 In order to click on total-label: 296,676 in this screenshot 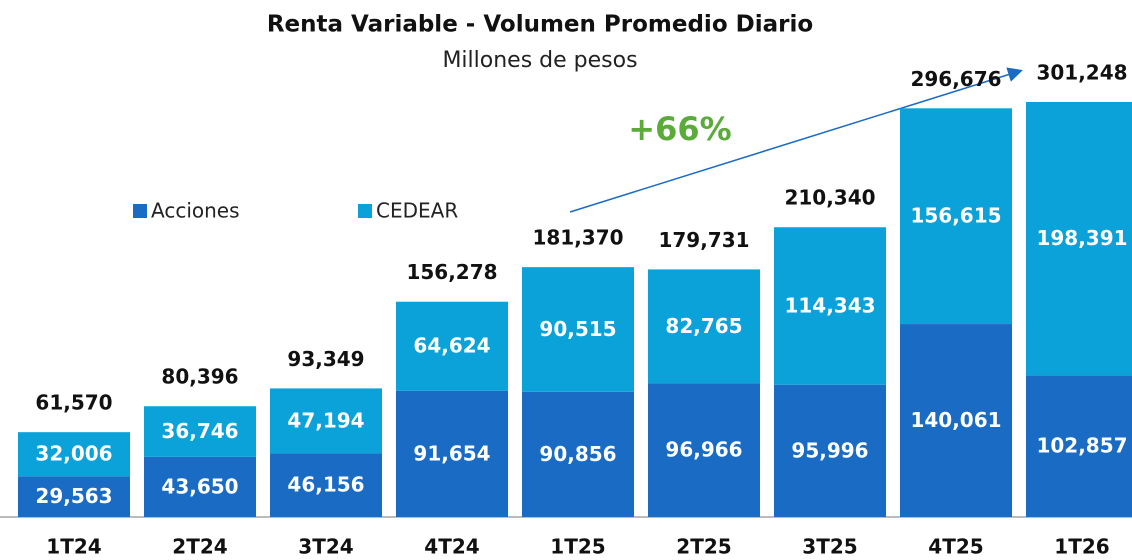, I will do `click(955, 79)`.